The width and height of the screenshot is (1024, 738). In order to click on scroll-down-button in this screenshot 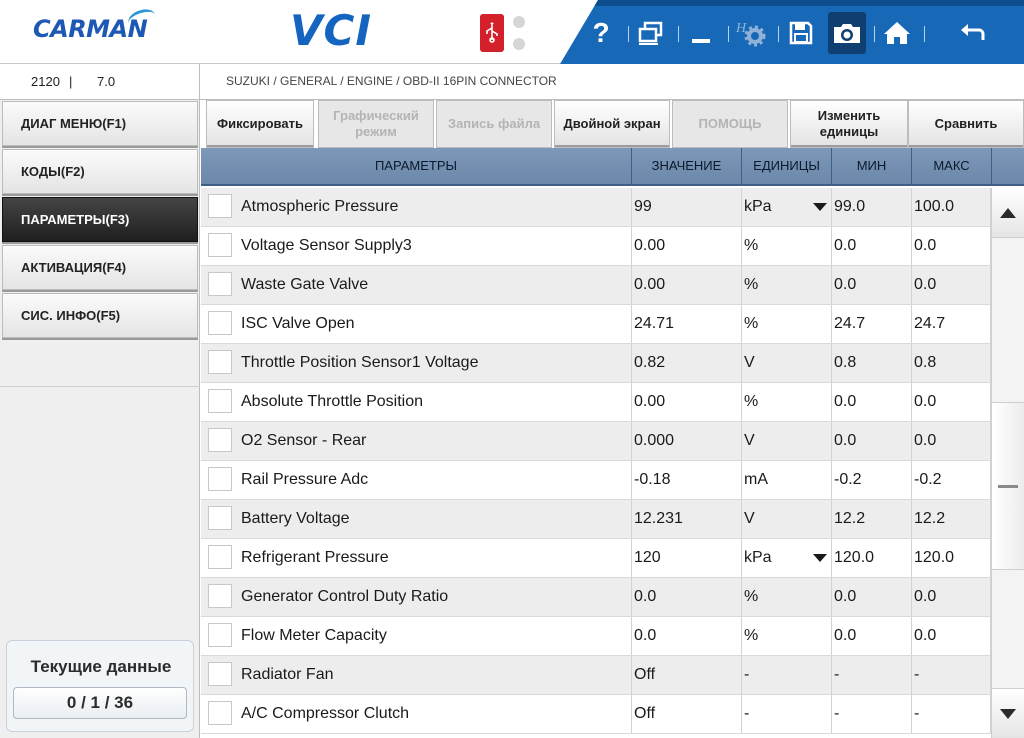, I will do `click(1008, 713)`.